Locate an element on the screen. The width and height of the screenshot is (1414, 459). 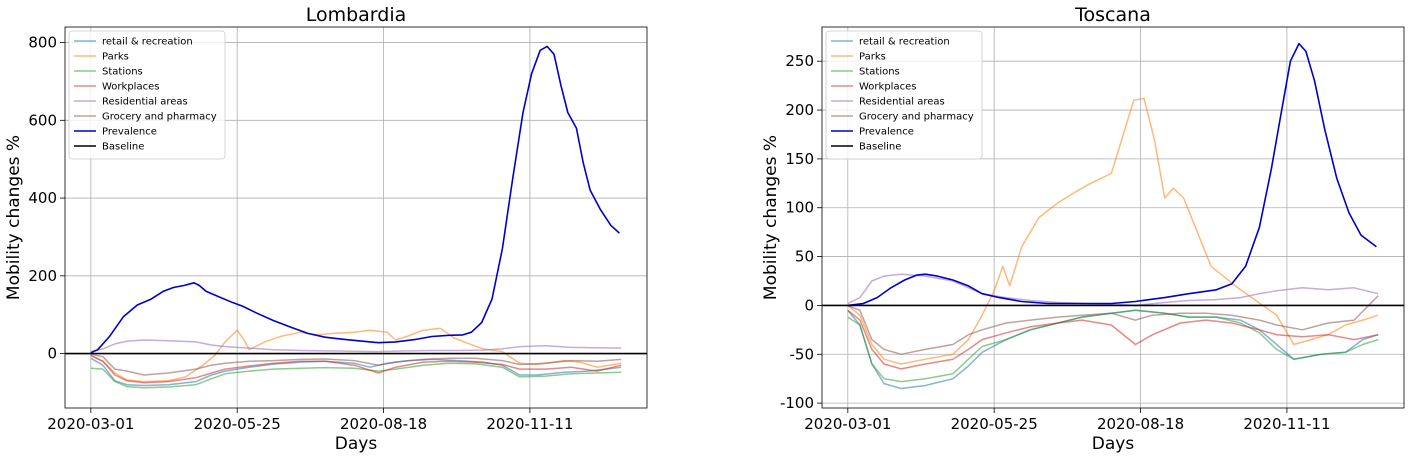
series-line-parks is located at coordinates (356, 355).